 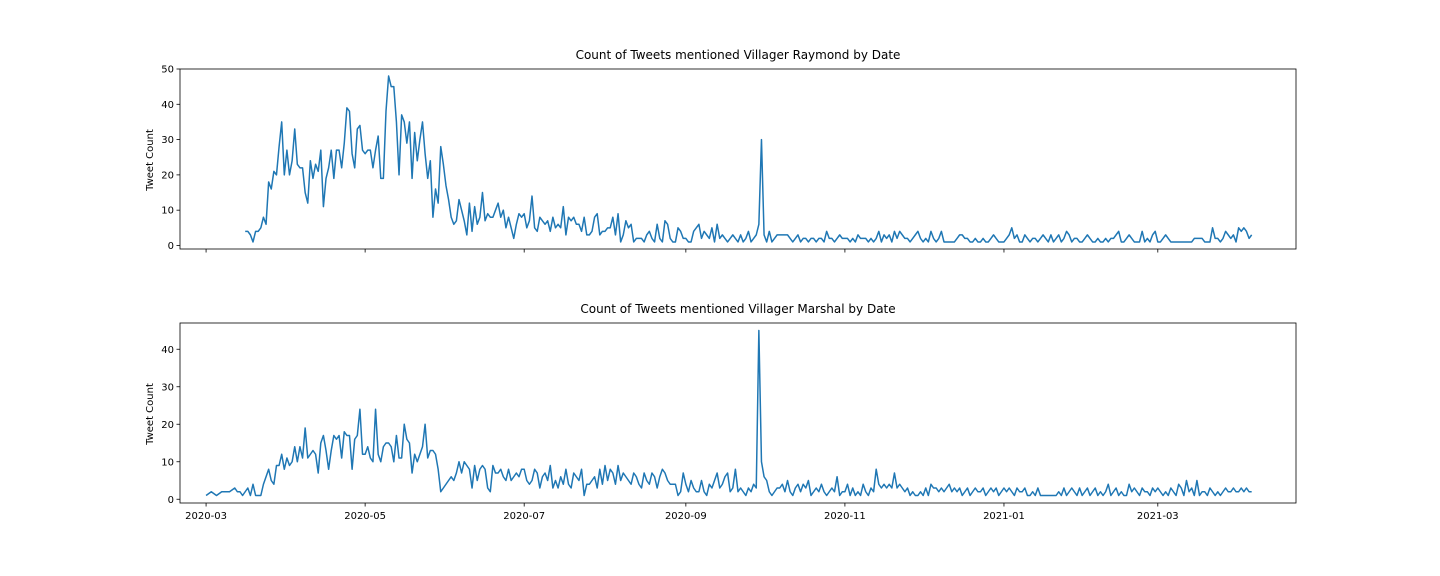 What do you see at coordinates (150, 414) in the screenshot?
I see `y-axis-label-marshal: Tweet Count` at bounding box center [150, 414].